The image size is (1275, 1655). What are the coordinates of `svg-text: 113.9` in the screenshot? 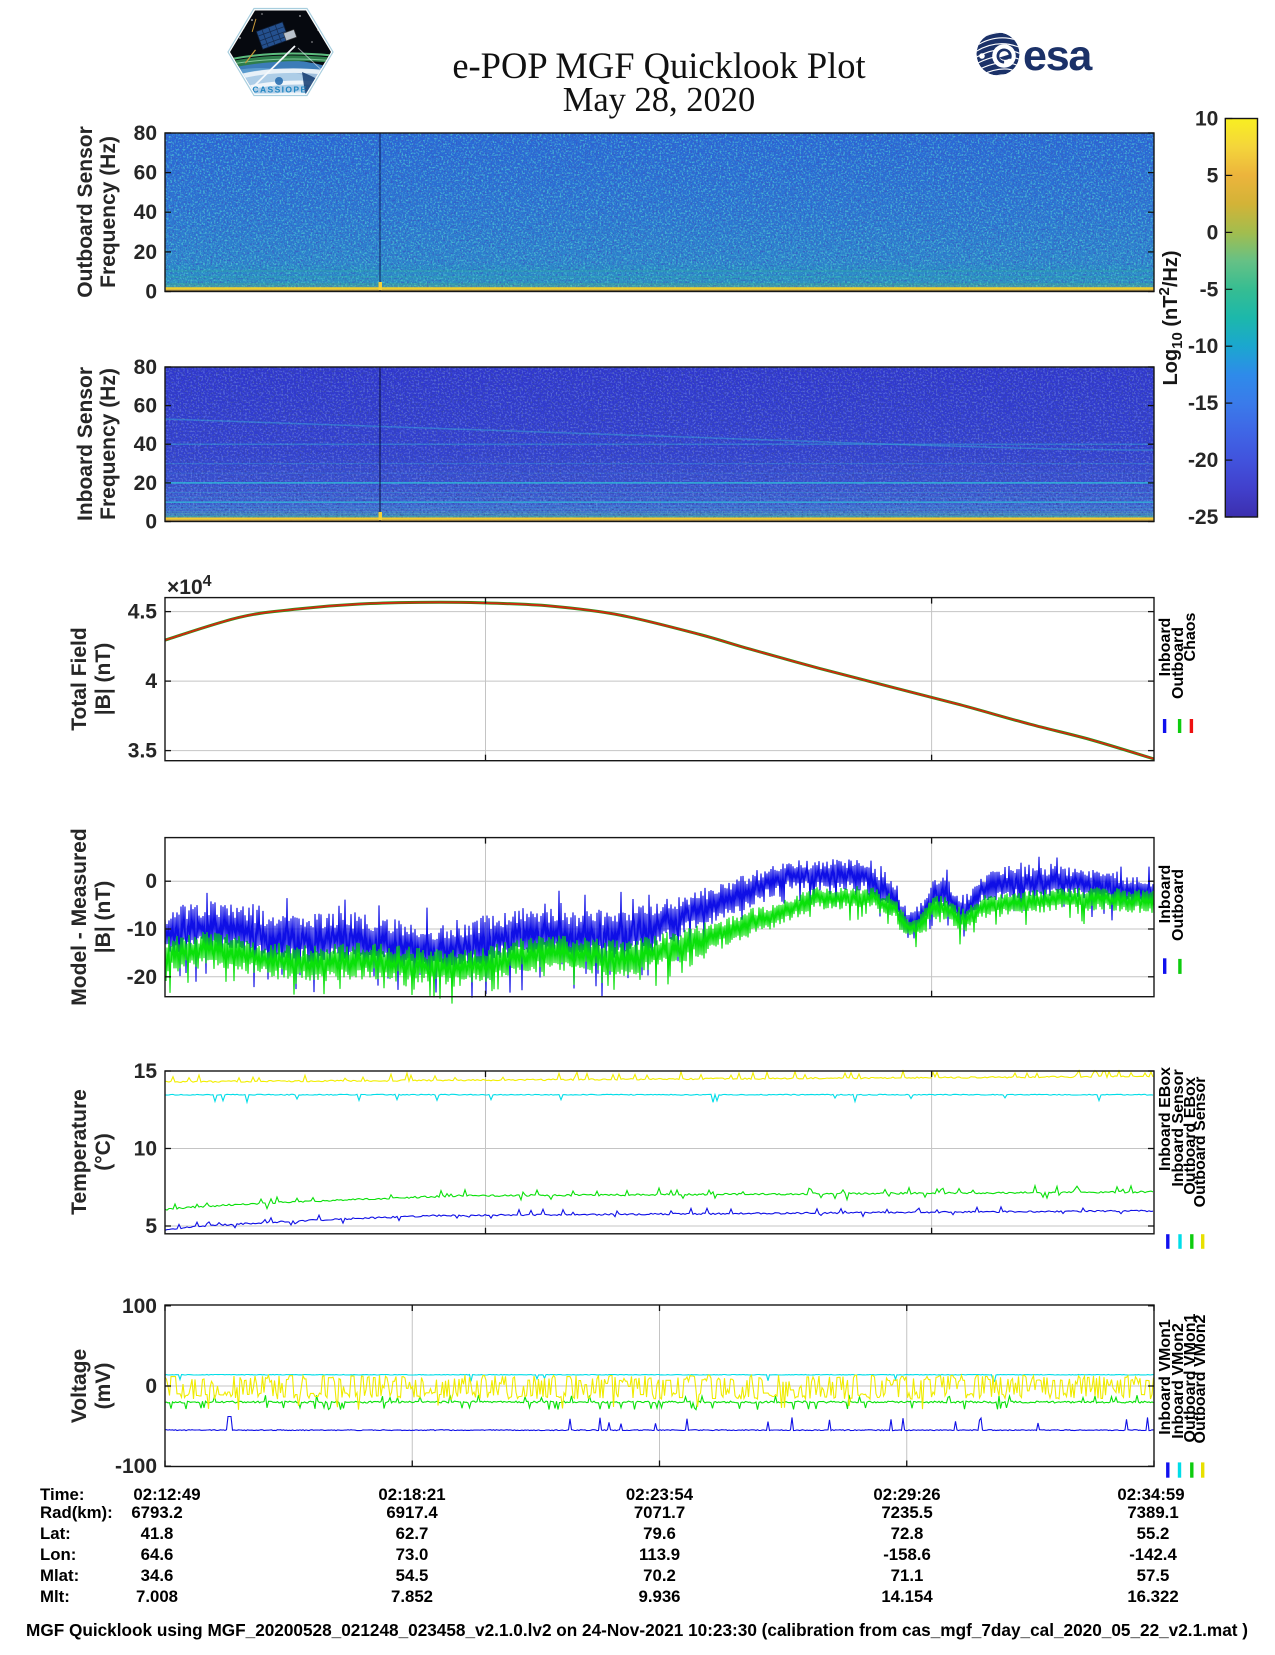 It's located at (659, 1554).